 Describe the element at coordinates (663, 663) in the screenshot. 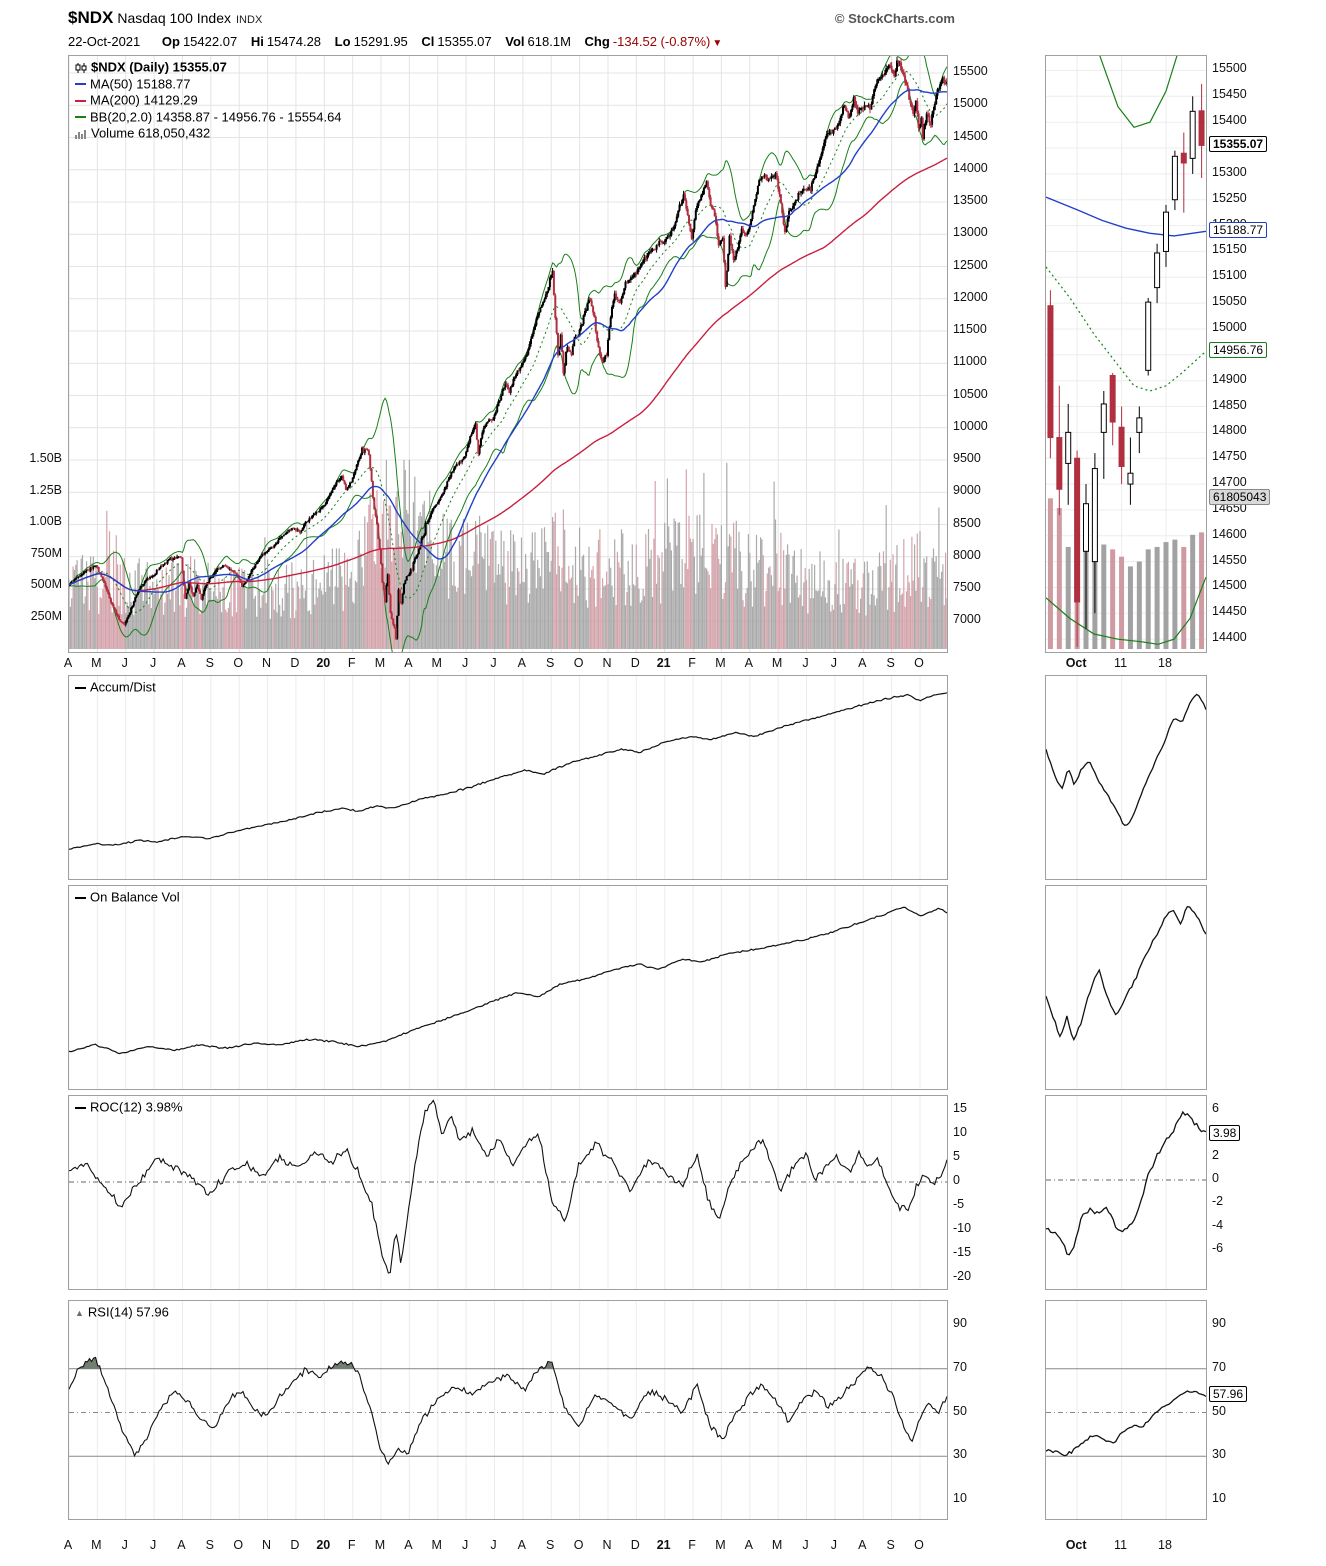

I see `axis-tick-label: 21` at that location.